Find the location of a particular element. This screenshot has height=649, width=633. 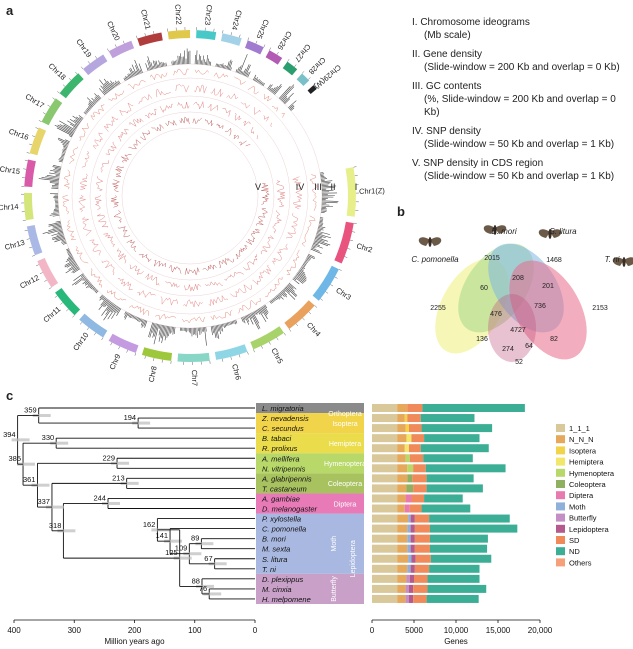

legend-swatch is located at coordinates (560, 495).